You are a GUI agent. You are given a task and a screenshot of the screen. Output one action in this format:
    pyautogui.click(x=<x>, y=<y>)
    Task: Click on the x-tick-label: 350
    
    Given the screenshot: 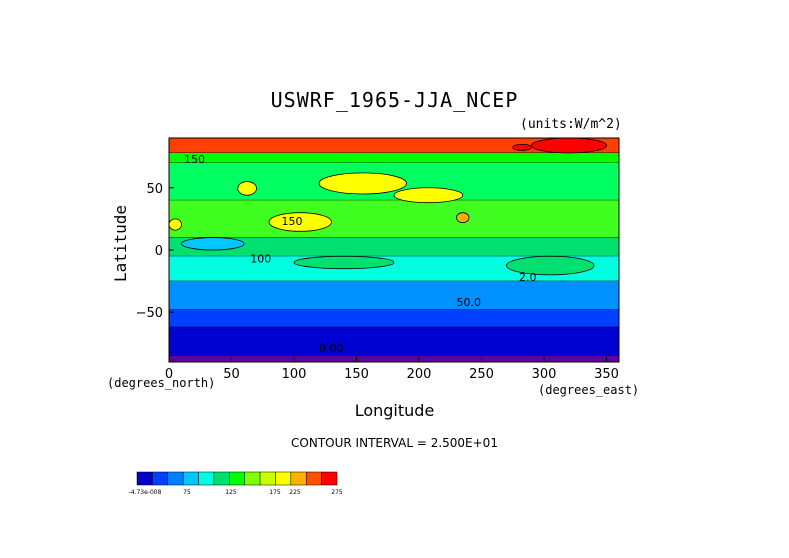 What is the action you would take?
    pyautogui.click(x=606, y=374)
    